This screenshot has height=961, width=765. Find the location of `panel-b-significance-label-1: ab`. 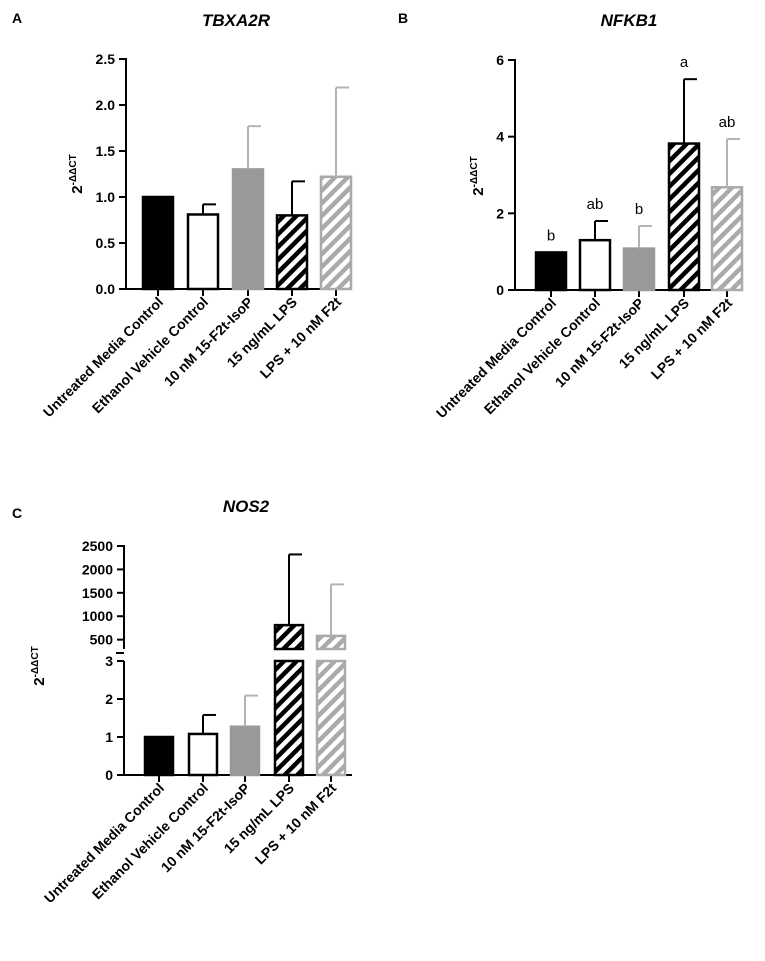

panel-b-significance-label-1: ab is located at coordinates (595, 204).